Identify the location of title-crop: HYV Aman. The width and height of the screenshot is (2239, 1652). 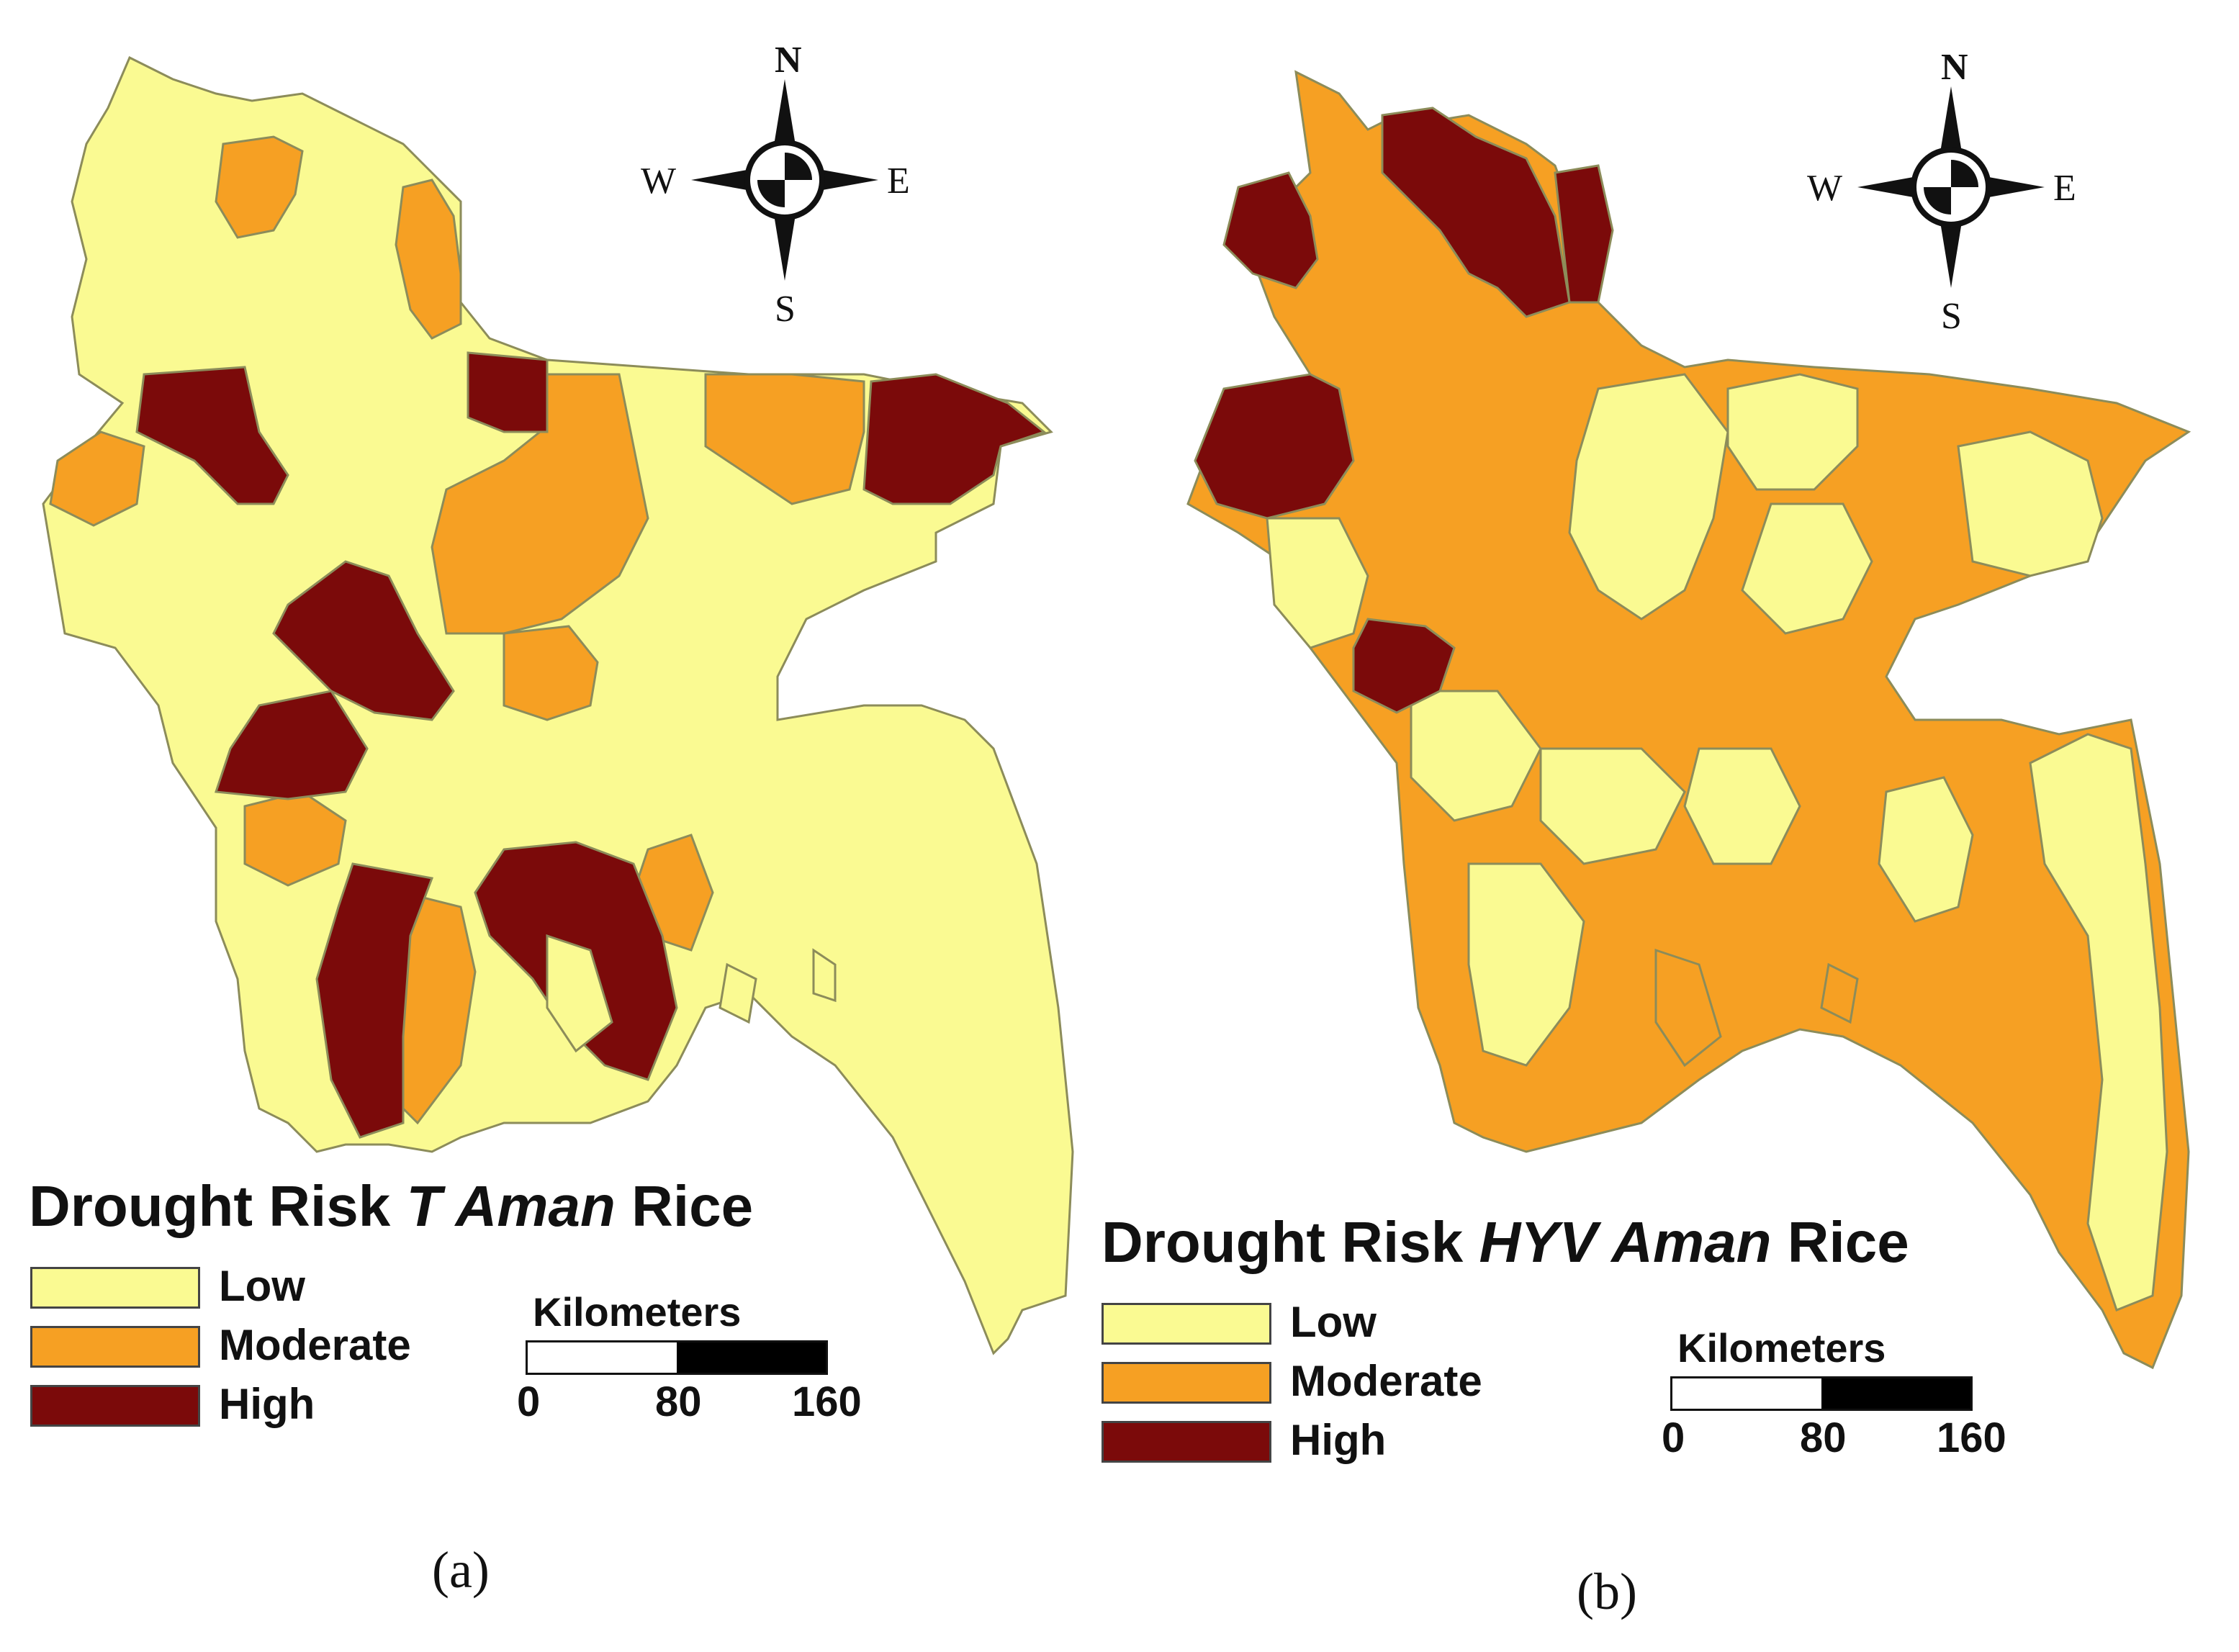
(1625, 1242).